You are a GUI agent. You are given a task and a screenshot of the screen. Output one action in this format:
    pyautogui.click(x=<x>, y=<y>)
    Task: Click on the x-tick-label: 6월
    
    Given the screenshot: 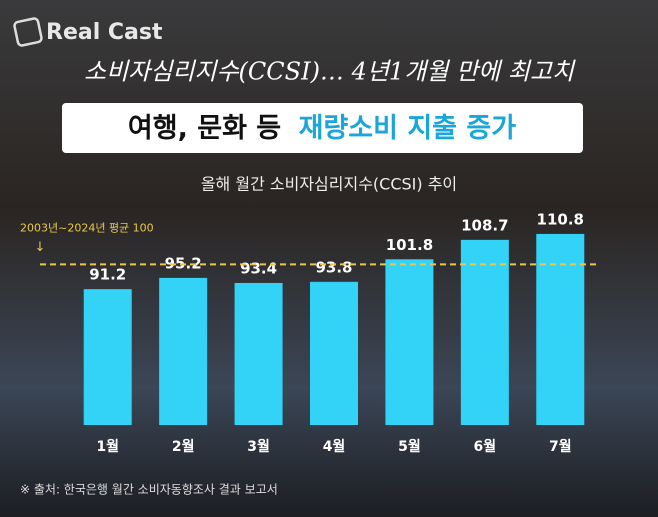 What is the action you would take?
    pyautogui.click(x=485, y=446)
    